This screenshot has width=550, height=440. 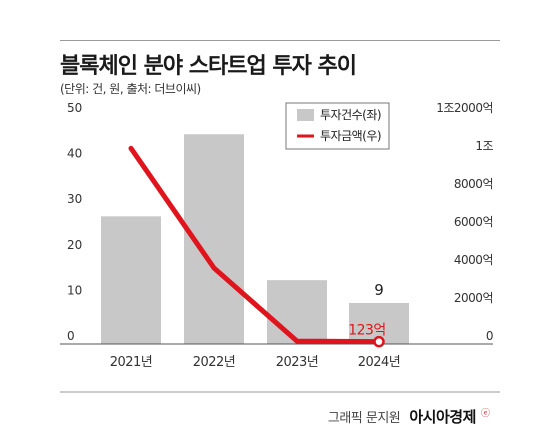 What do you see at coordinates (297, 362) in the screenshot?
I see `x-axis-label: 2023년` at bounding box center [297, 362].